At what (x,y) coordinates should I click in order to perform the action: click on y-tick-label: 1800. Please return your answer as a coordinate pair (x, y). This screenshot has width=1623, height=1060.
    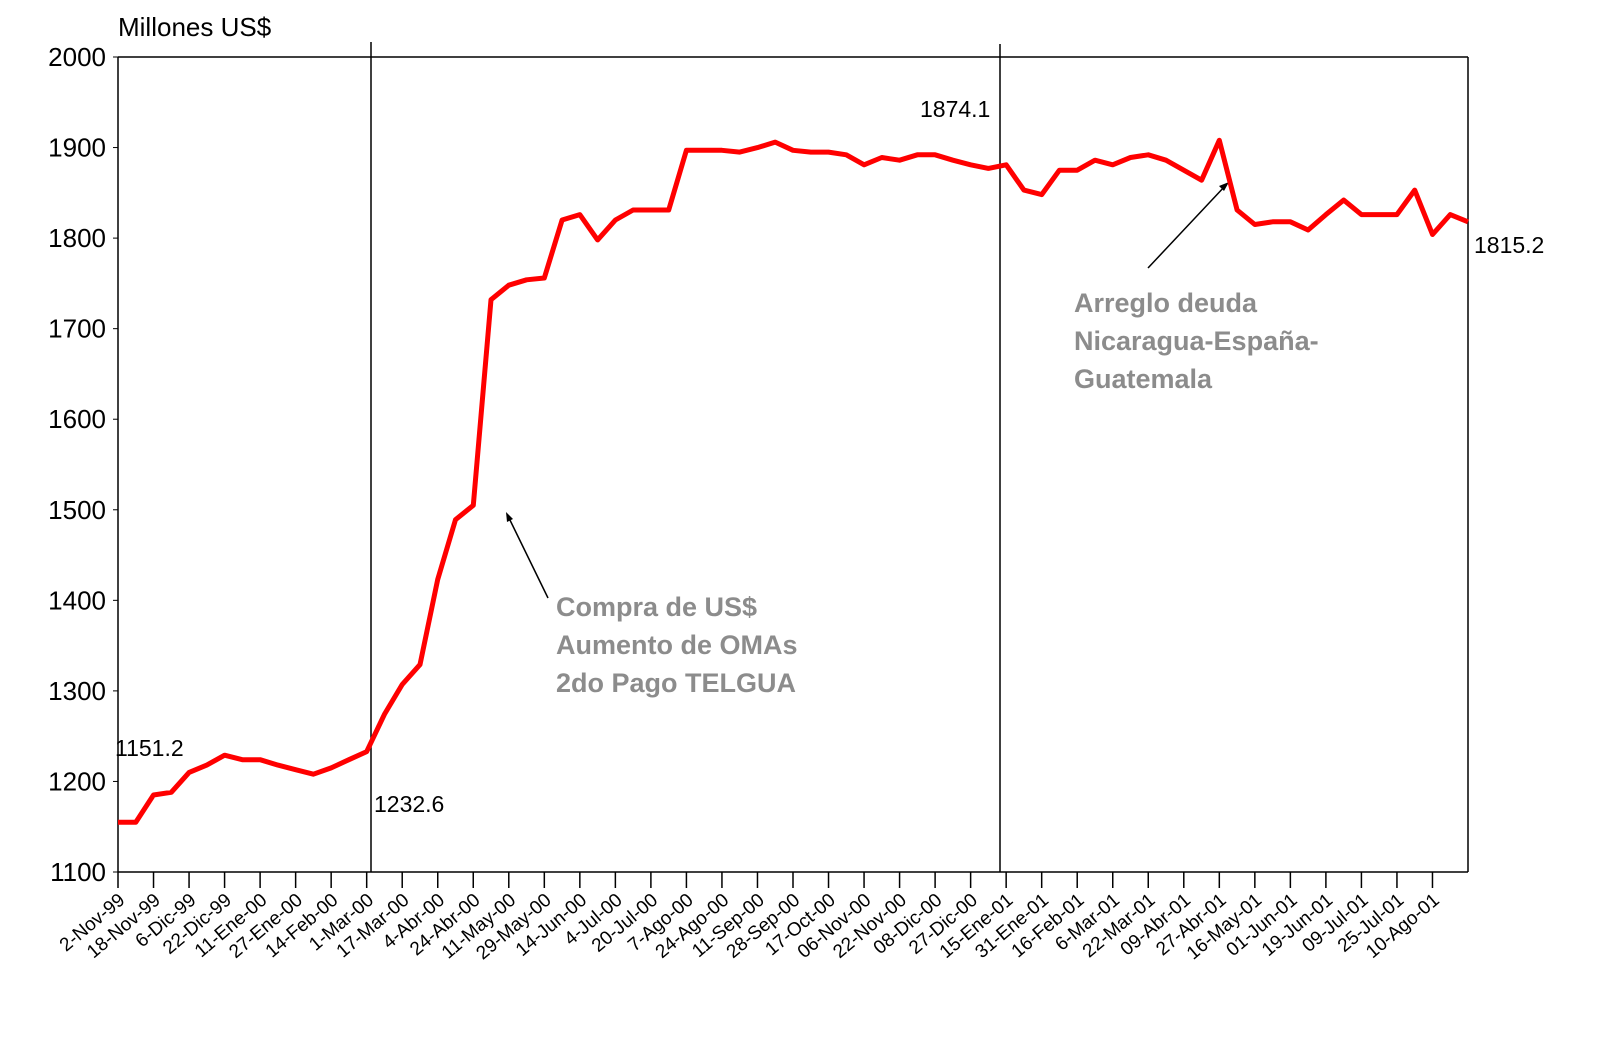
    Looking at the image, I should click on (77, 238).